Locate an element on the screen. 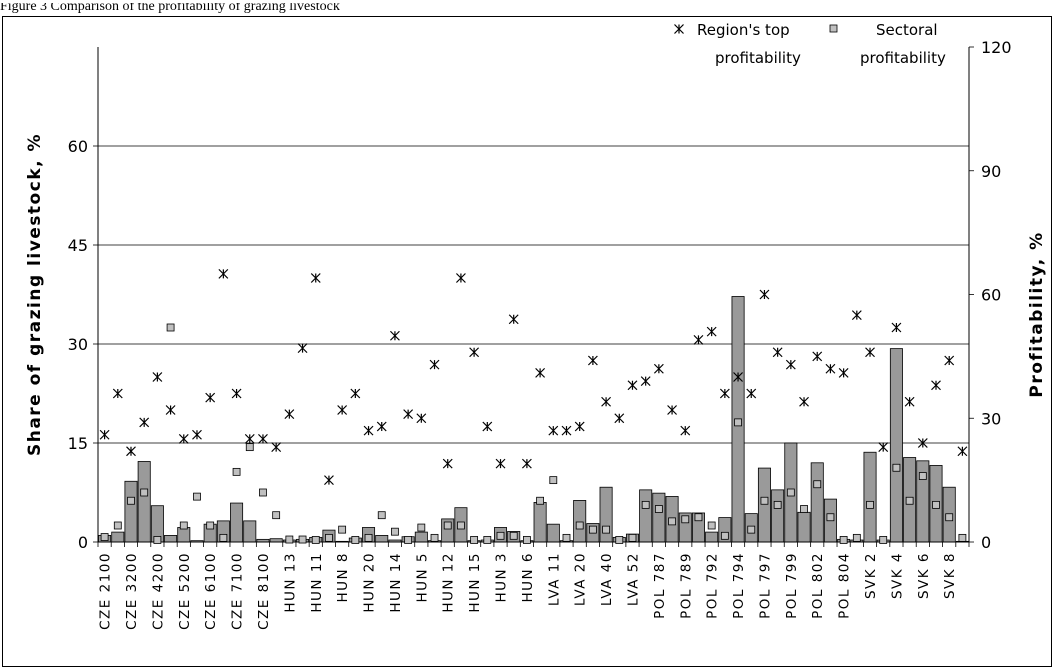  y2-tick-label: 90 is located at coordinates (991, 171).